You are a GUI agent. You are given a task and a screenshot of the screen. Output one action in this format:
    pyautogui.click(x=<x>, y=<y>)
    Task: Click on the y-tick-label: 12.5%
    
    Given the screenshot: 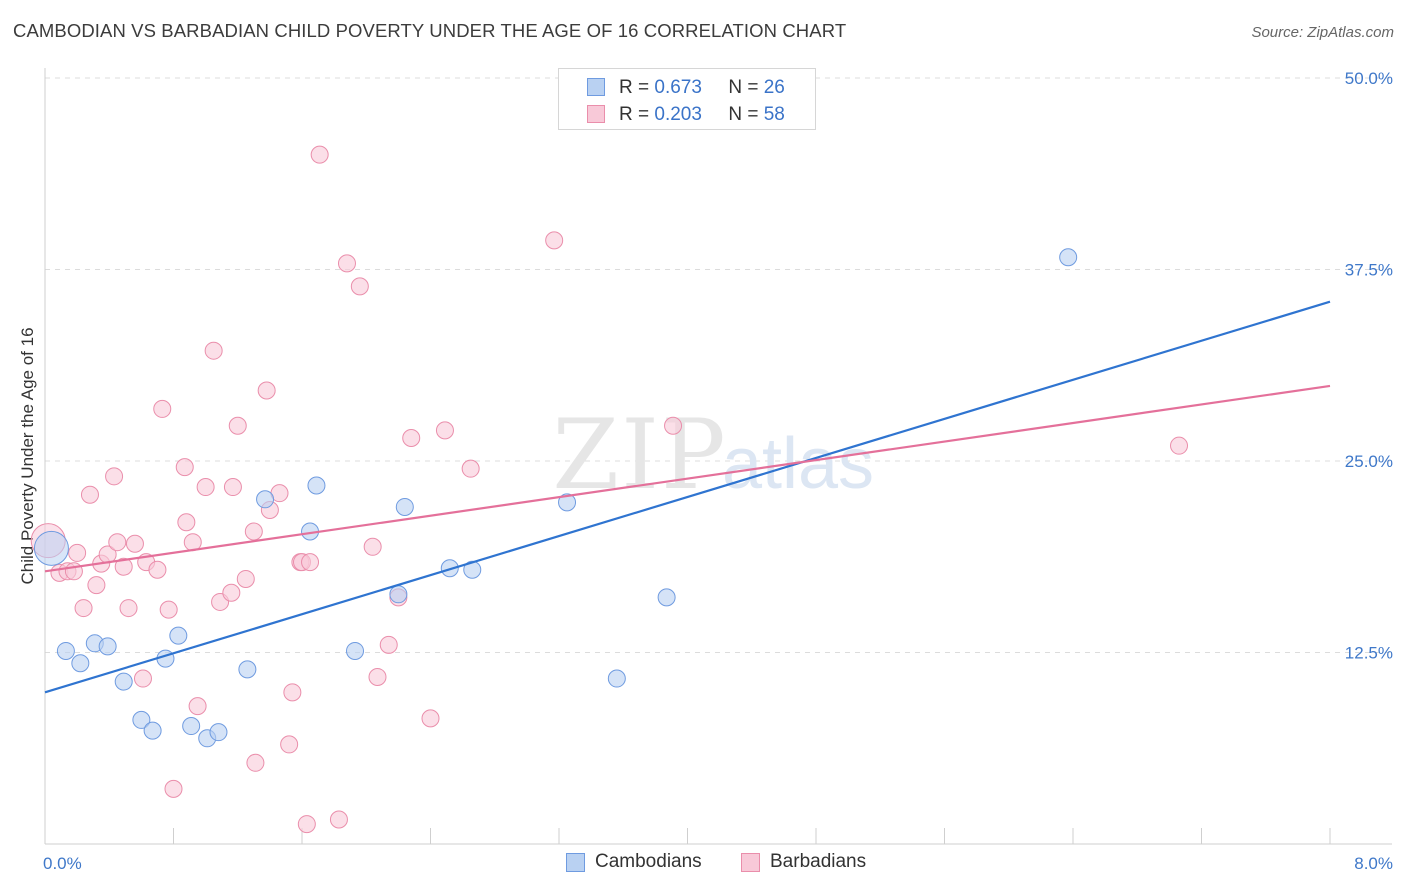 What is the action you would take?
    pyautogui.click(x=1369, y=653)
    